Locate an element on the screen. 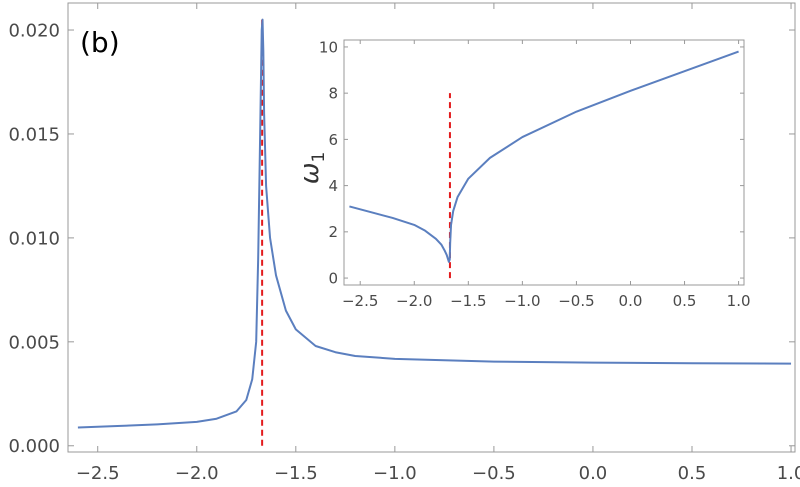  main-x-tick-label: −1.5 is located at coordinates (296, 473).